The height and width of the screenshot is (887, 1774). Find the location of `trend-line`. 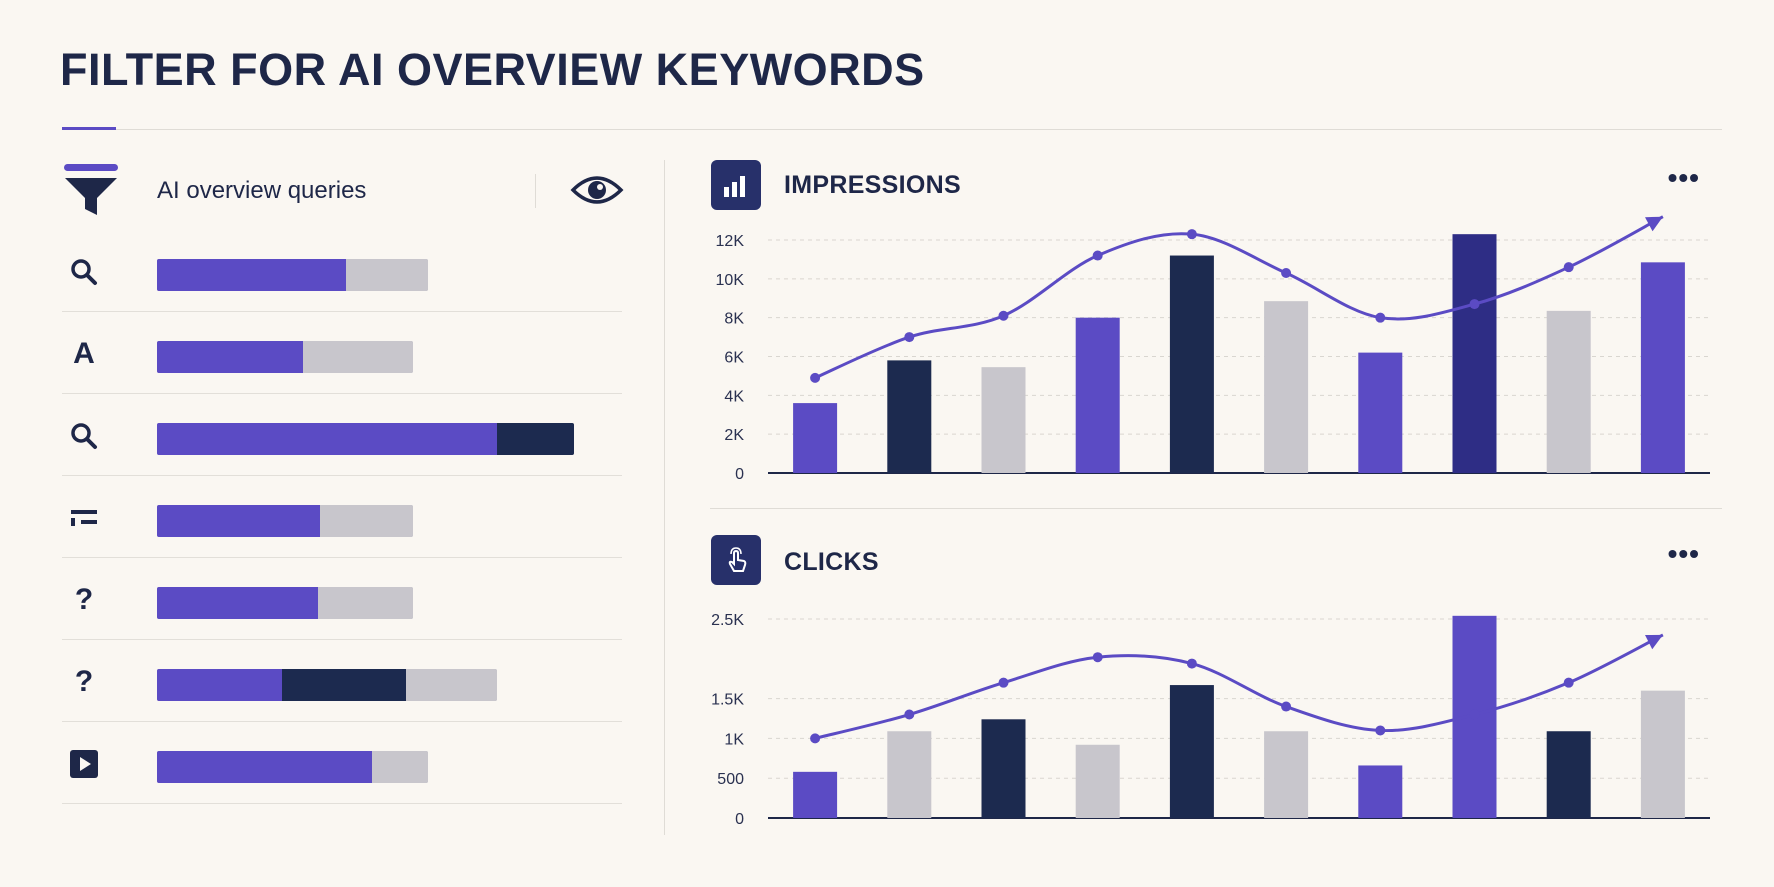

trend-line is located at coordinates (1239, 297).